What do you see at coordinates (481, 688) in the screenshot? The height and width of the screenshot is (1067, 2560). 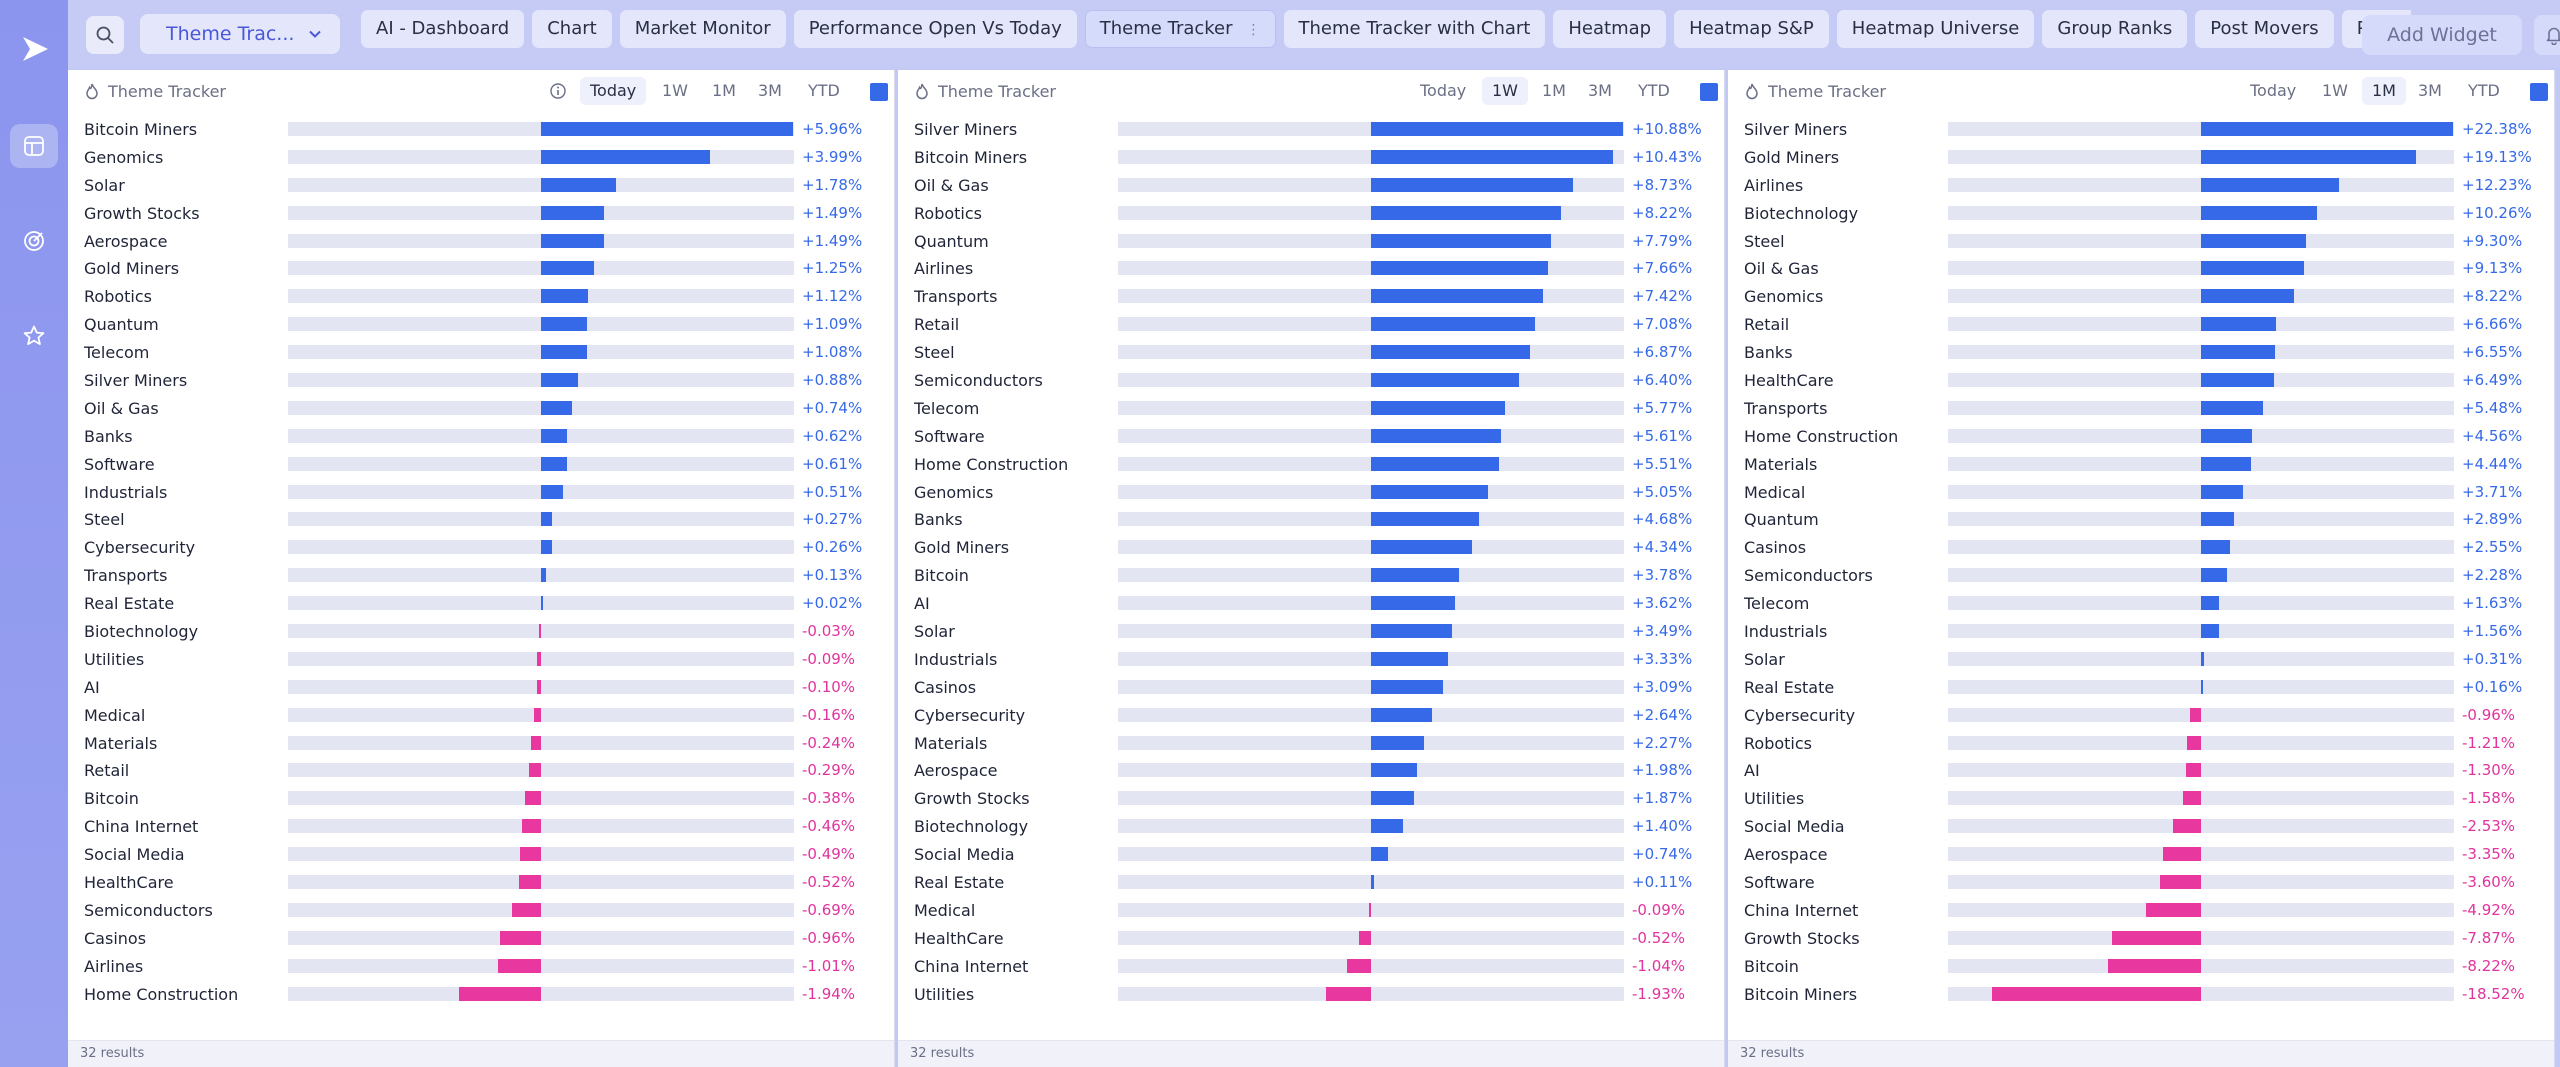 I see `list-item: AI -0.10%` at bounding box center [481, 688].